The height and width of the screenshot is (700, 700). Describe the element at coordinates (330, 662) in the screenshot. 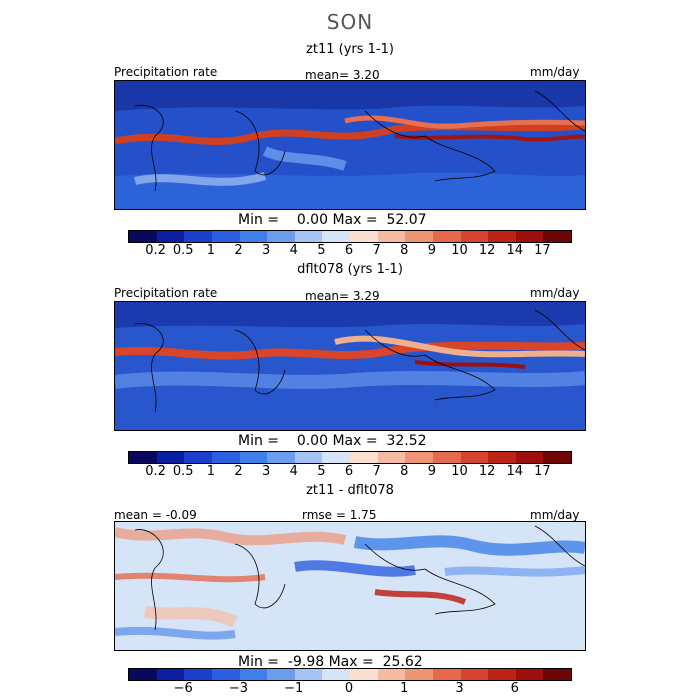

I see `panel3-minmax: Min = -9.98 Max = 25.62` at that location.